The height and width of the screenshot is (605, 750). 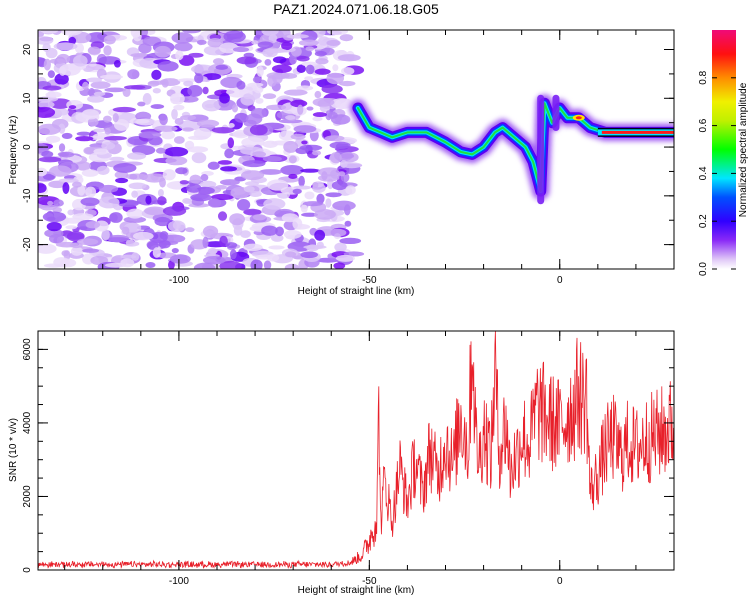 What do you see at coordinates (27, 496) in the screenshot?
I see `snr-y-tick-label: 2000` at bounding box center [27, 496].